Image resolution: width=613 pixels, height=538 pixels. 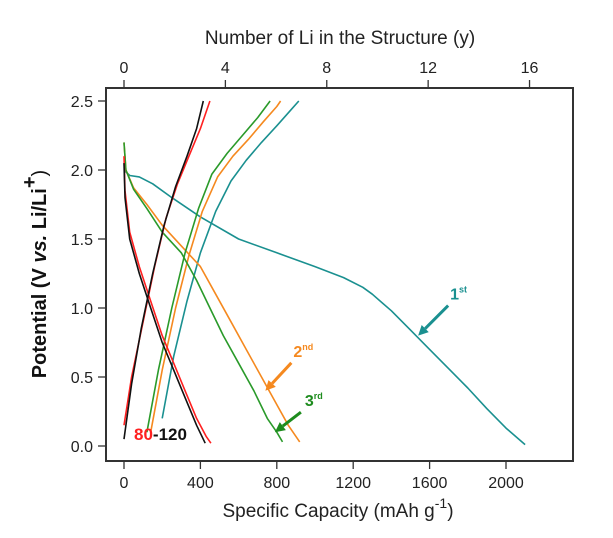 I want to click on y-tick-label: 2.5, so click(x=82, y=102).